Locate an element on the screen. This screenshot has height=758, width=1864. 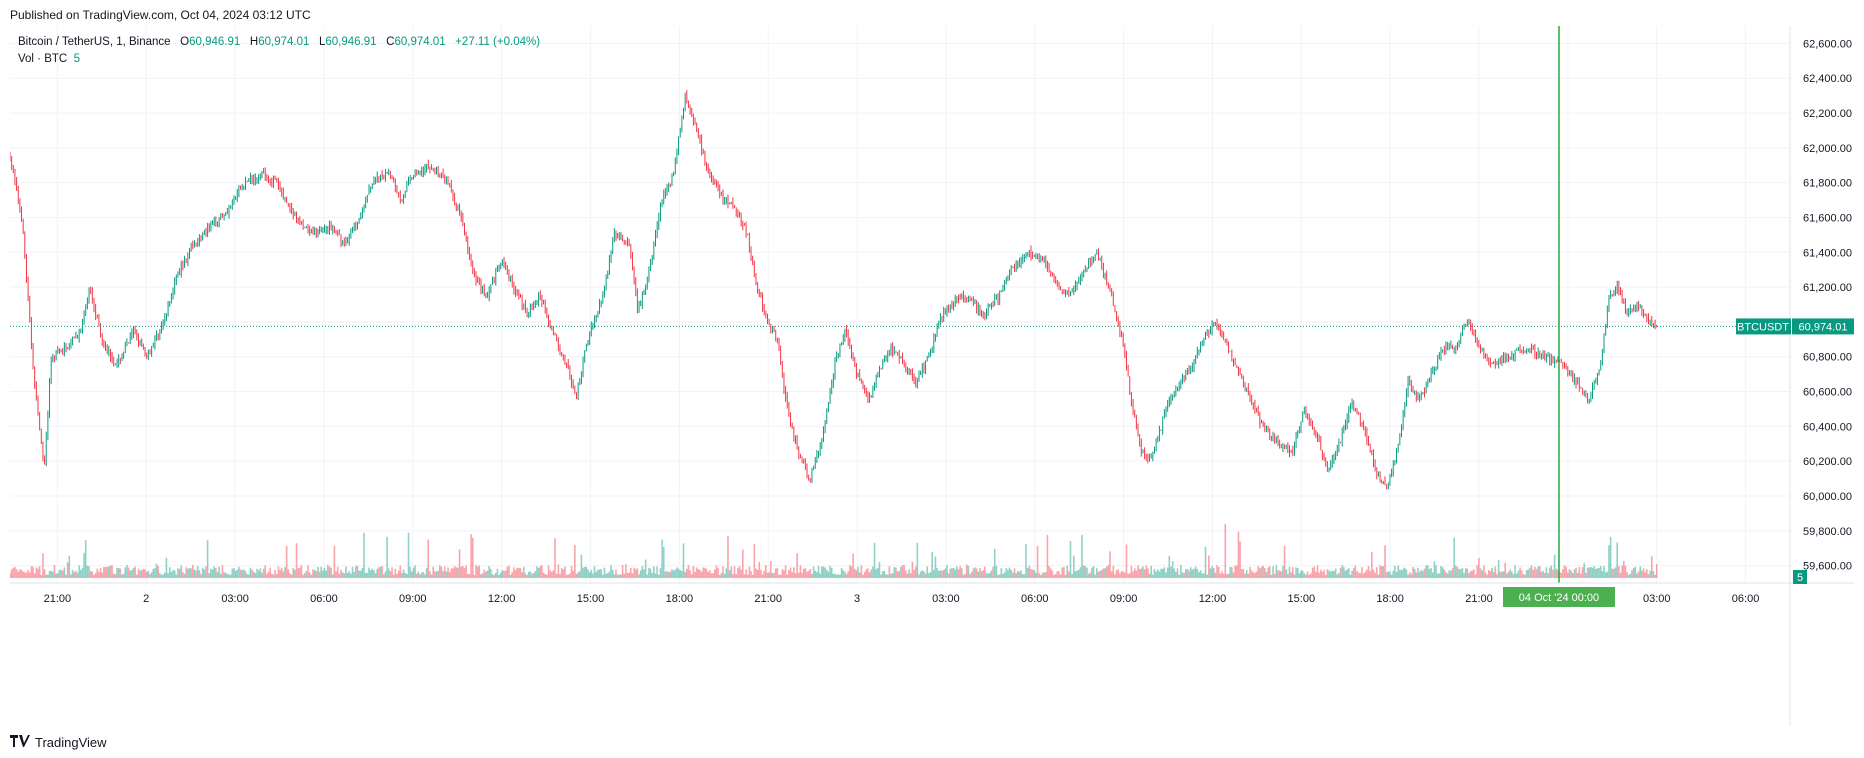
legend-symbol: Bitcoin / TetherUS, 1, Binance is located at coordinates (94, 42).